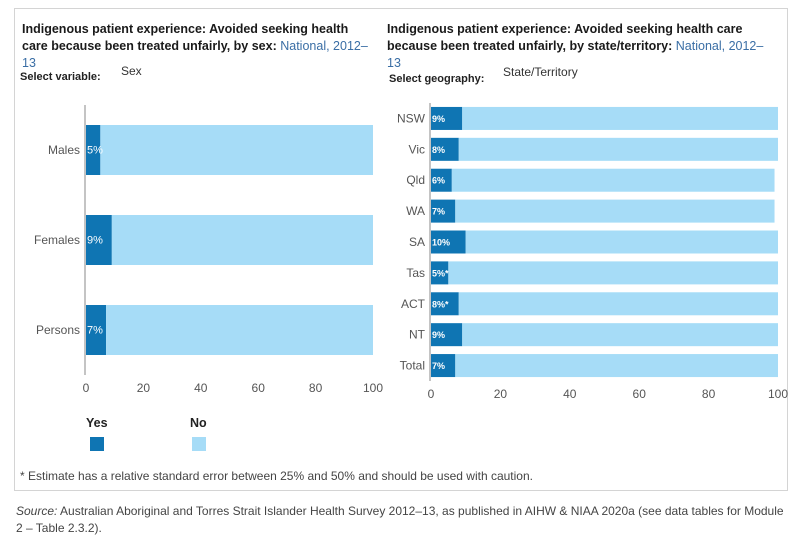 The height and width of the screenshot is (550, 800). I want to click on right-tick-label: 100, so click(778, 394).